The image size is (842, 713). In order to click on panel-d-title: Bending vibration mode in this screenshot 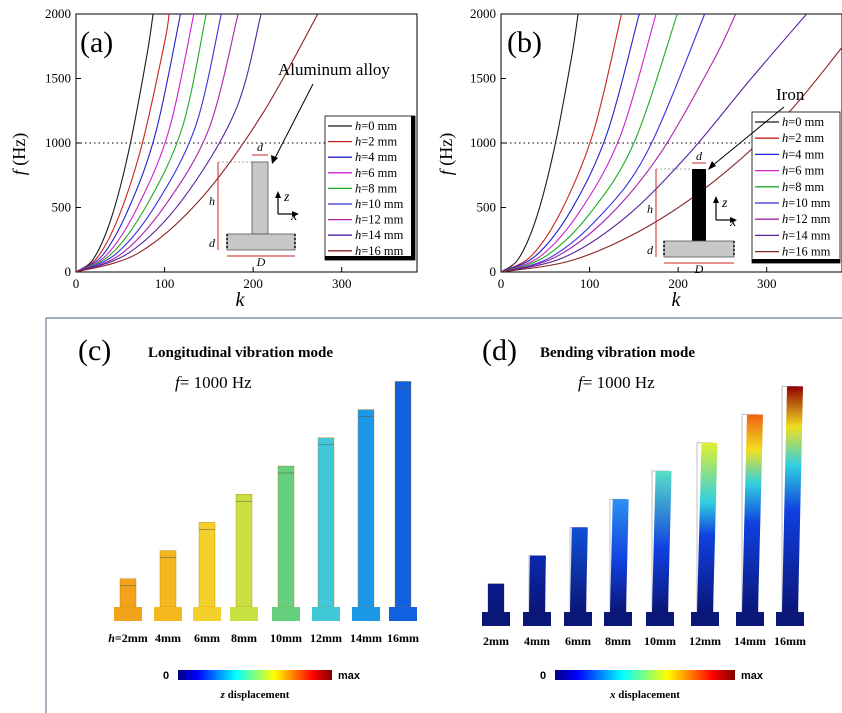, I will do `click(617, 353)`.